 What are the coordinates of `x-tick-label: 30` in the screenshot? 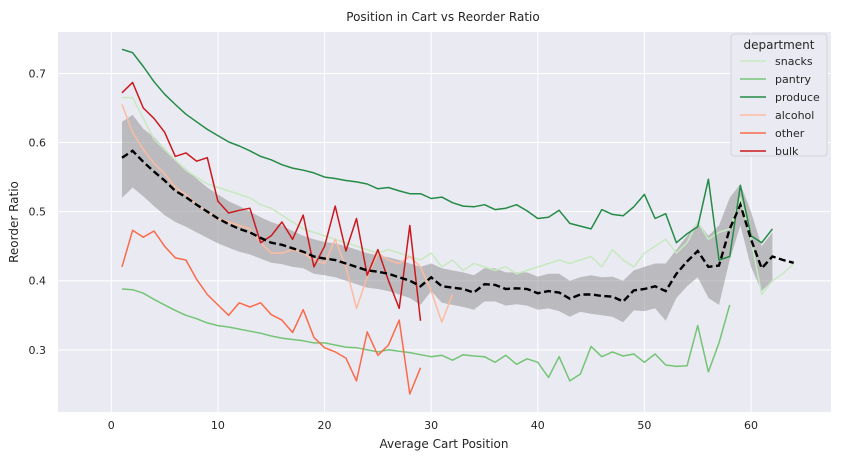 It's located at (431, 425).